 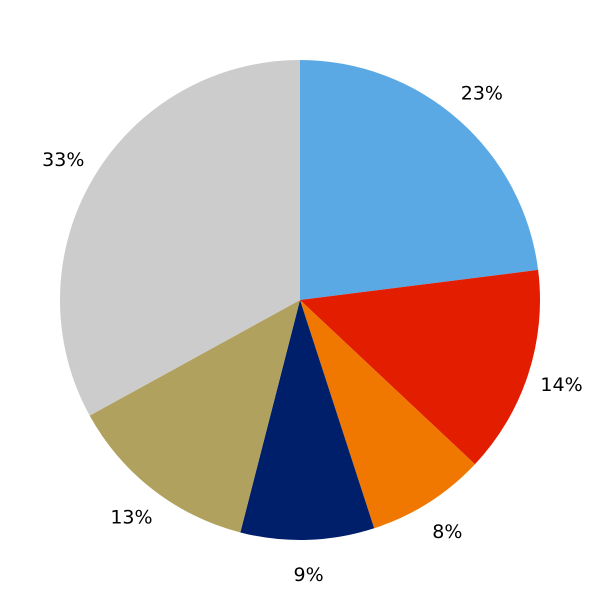 What do you see at coordinates (309, 575) in the screenshot?
I see `slice-label: 9%` at bounding box center [309, 575].